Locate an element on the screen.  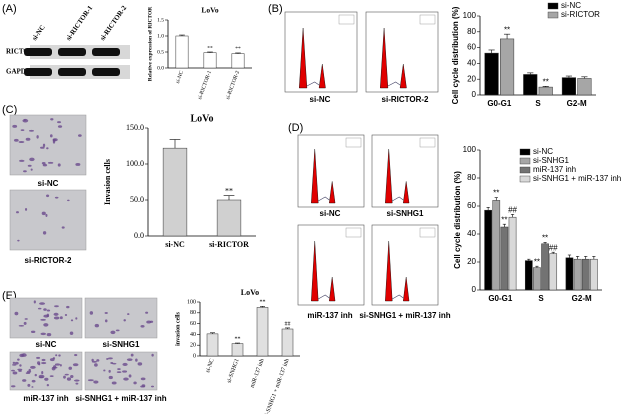
row-label: RICTOR is located at coordinates (20, 52).